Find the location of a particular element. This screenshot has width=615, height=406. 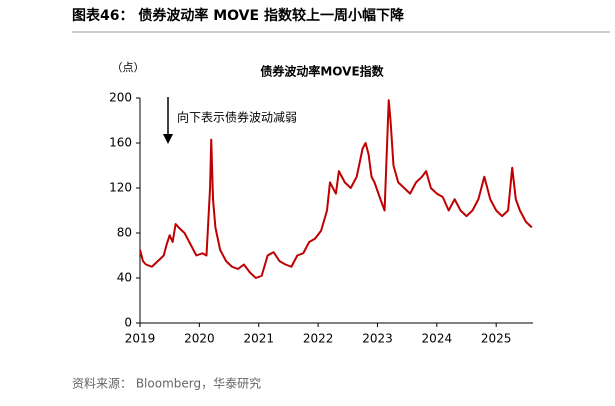

y-tick-label: 200 is located at coordinates (120, 98).